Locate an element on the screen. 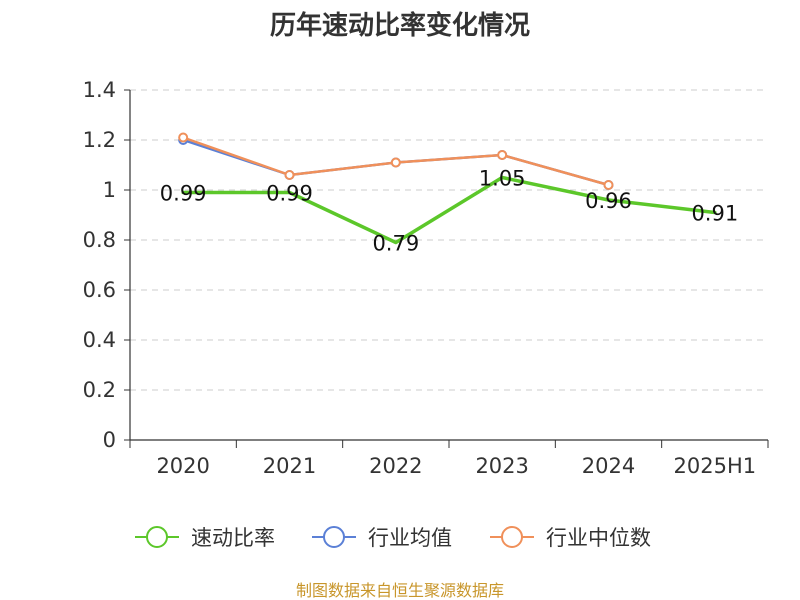  y-tick-label: 0.4 is located at coordinates (99, 340).